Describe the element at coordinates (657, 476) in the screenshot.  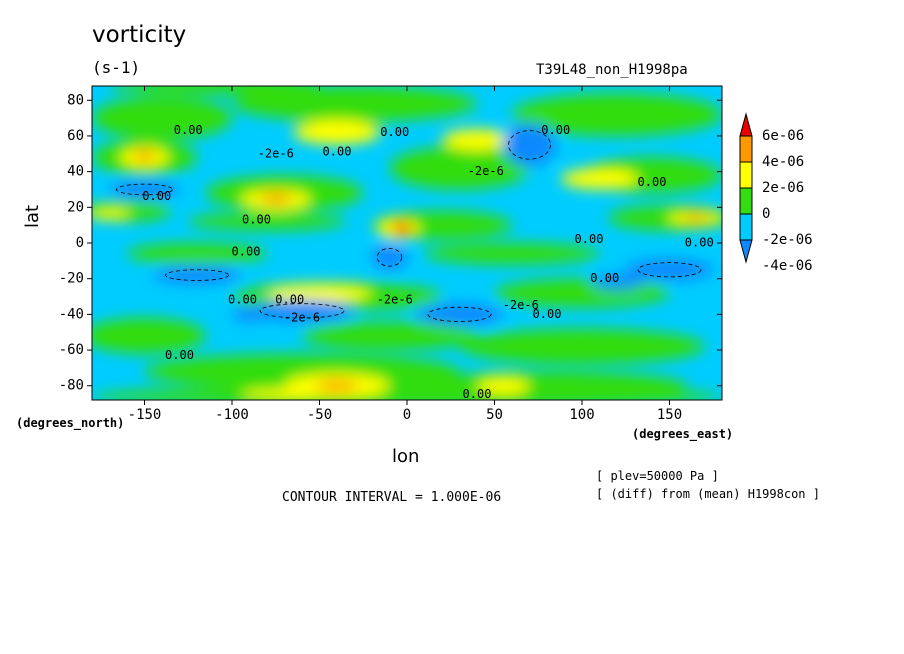
I see `pressure-level: [ plev=50000 Pa ]` at that location.